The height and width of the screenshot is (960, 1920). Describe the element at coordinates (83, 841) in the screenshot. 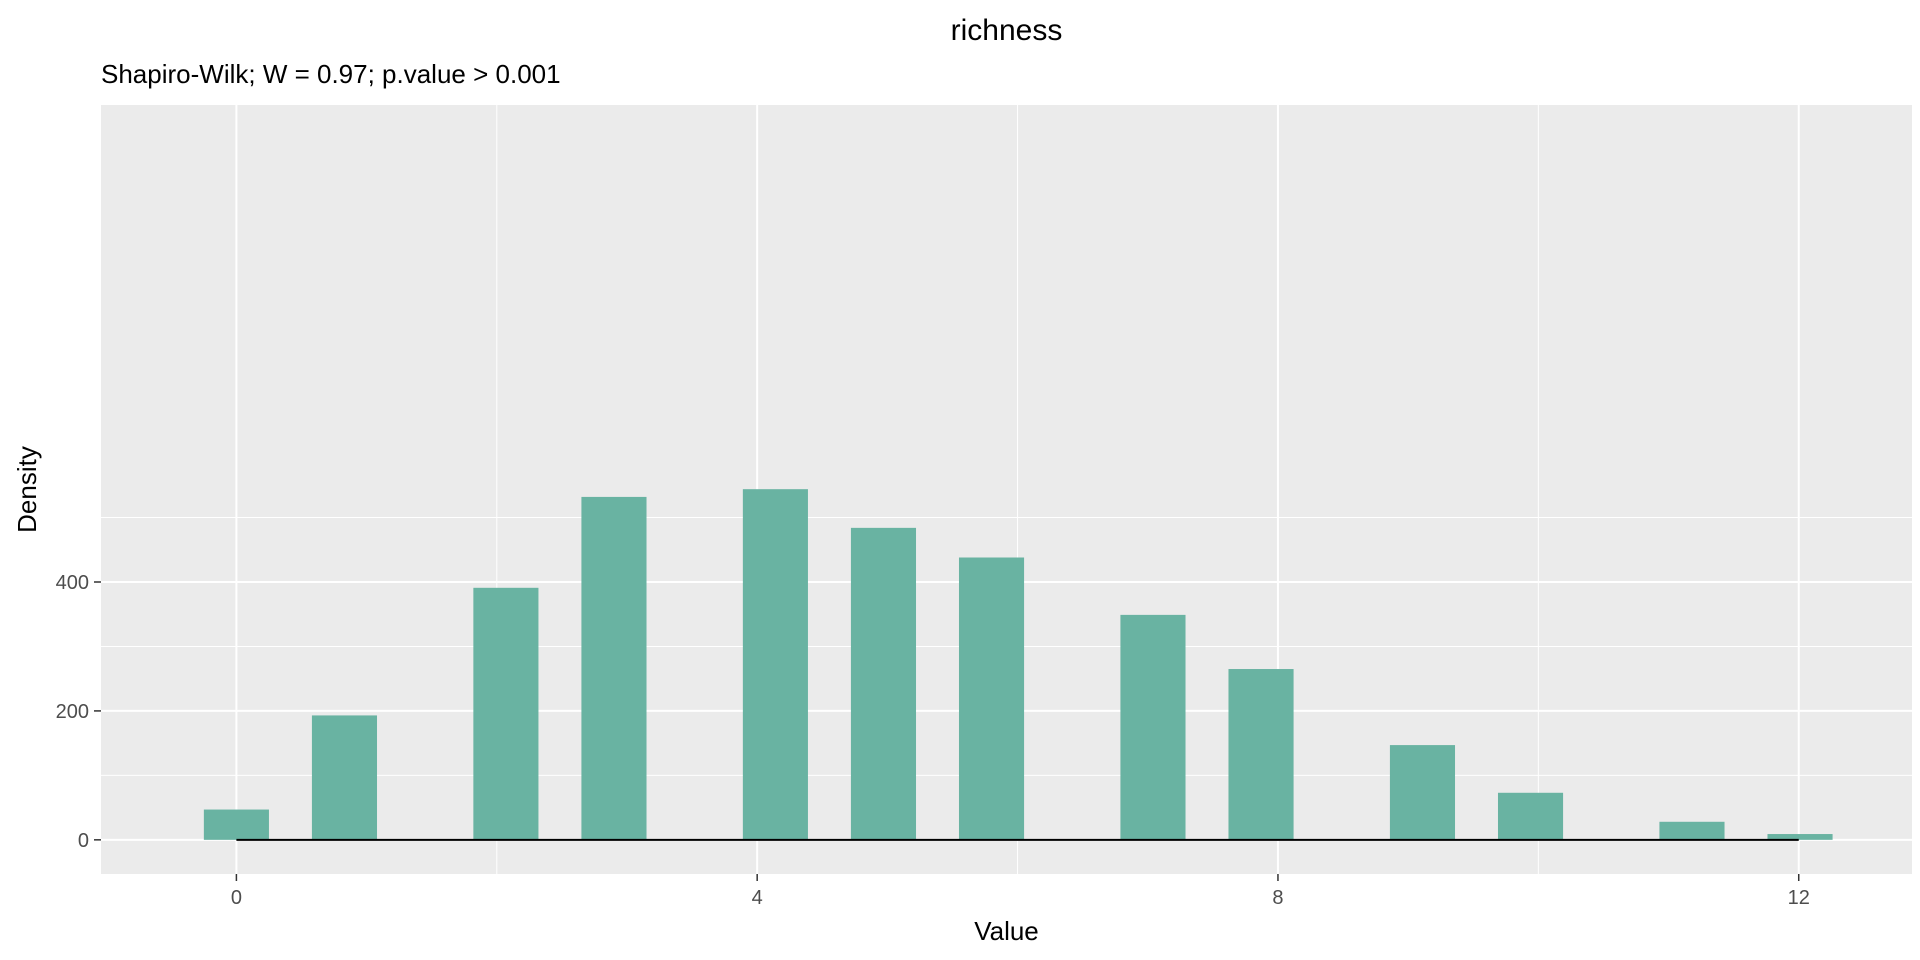

I see `y-tick-label: 0` at that location.